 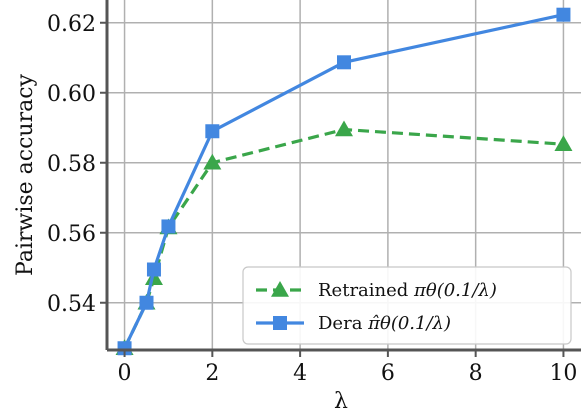 What do you see at coordinates (409, 323) in the screenshot?
I see `legend-label-math: π̂θ(0.1/λ)` at bounding box center [409, 323].